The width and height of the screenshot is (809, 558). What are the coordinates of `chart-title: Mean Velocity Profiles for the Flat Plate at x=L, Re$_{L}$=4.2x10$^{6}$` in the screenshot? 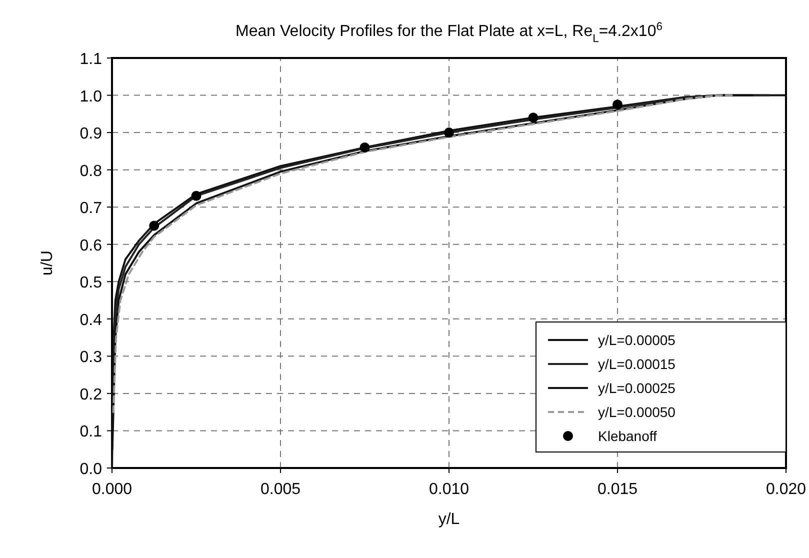 It's located at (449, 33).